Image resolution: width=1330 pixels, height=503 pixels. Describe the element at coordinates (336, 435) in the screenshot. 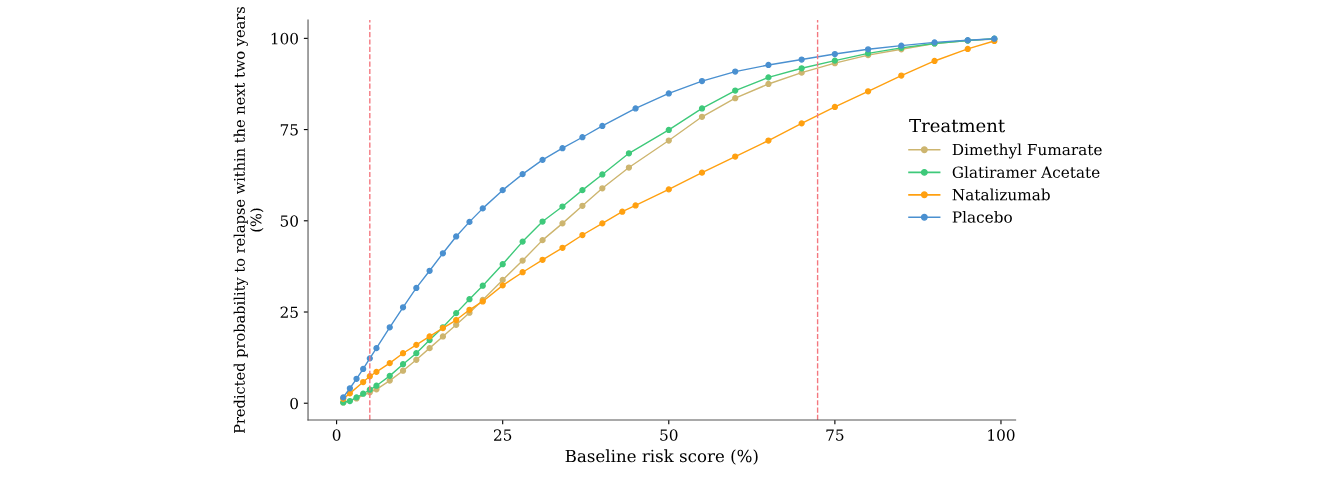

I see `x-tick-label: 0` at that location.